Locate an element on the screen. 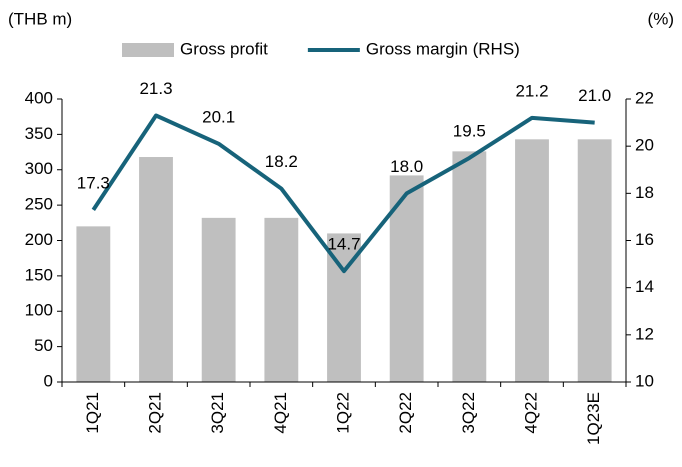 Image resolution: width=682 pixels, height=467 pixels. legend-label: Gross margin (RHS) is located at coordinates (443, 48).